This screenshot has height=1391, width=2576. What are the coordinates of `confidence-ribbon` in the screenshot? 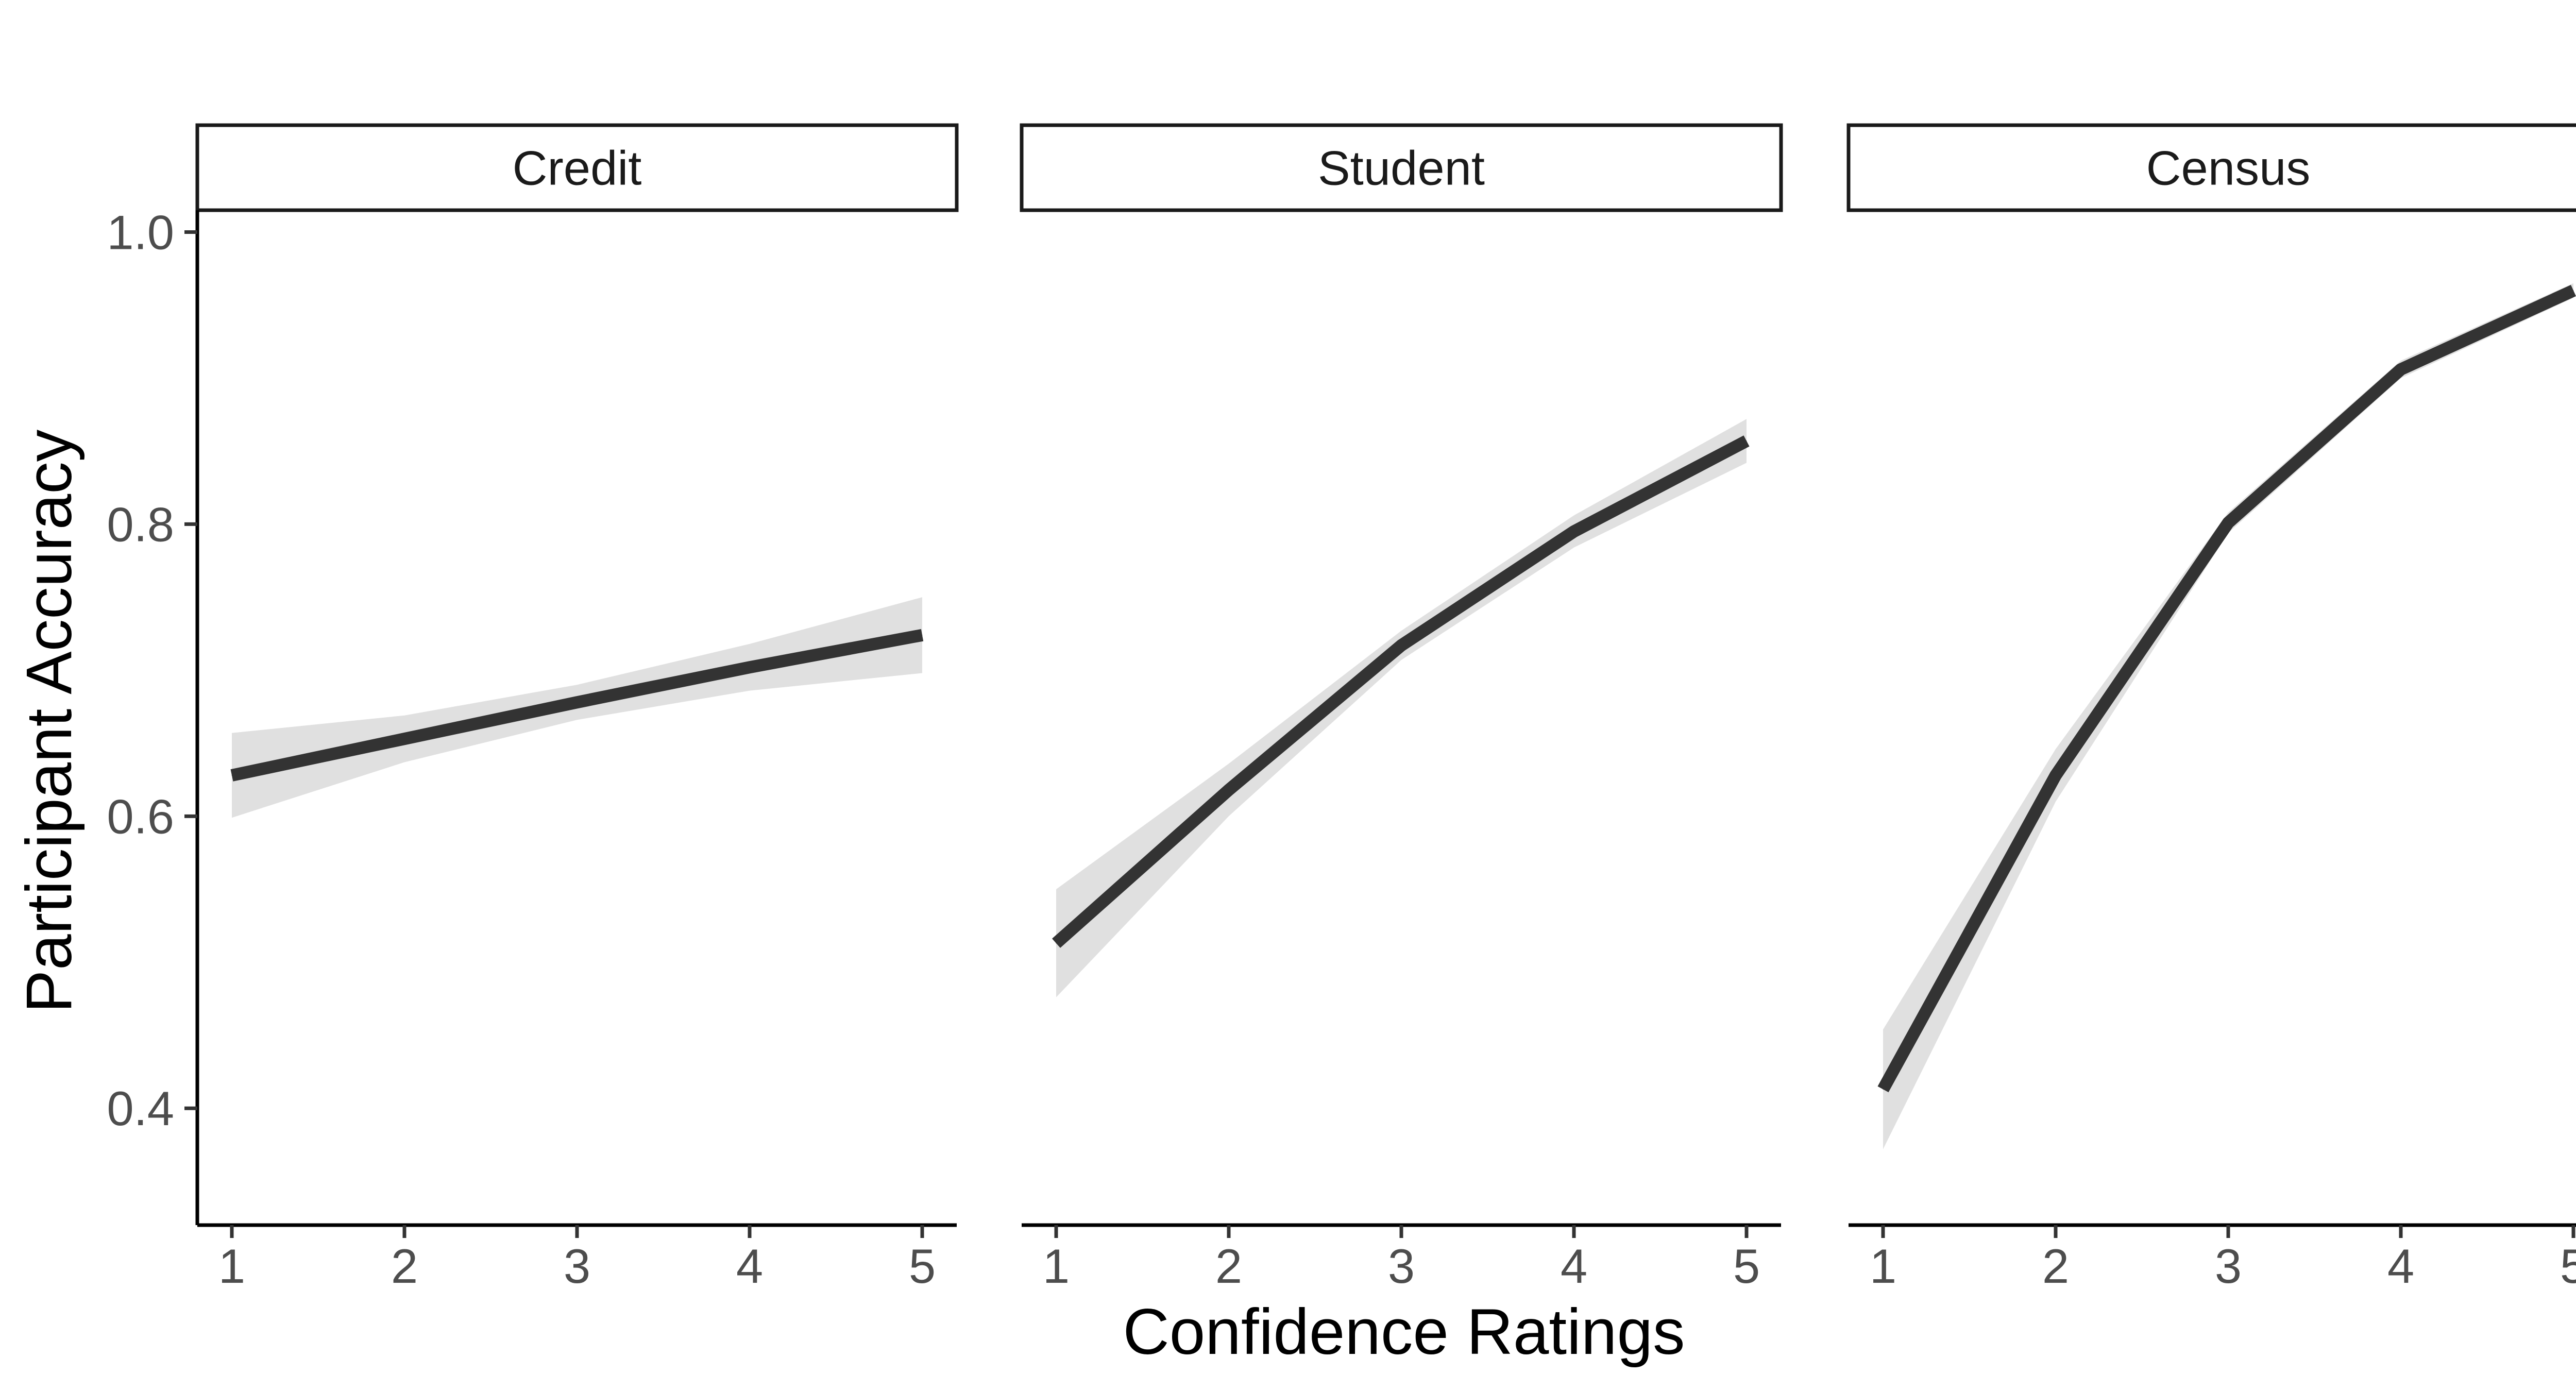 It's located at (1401, 708).